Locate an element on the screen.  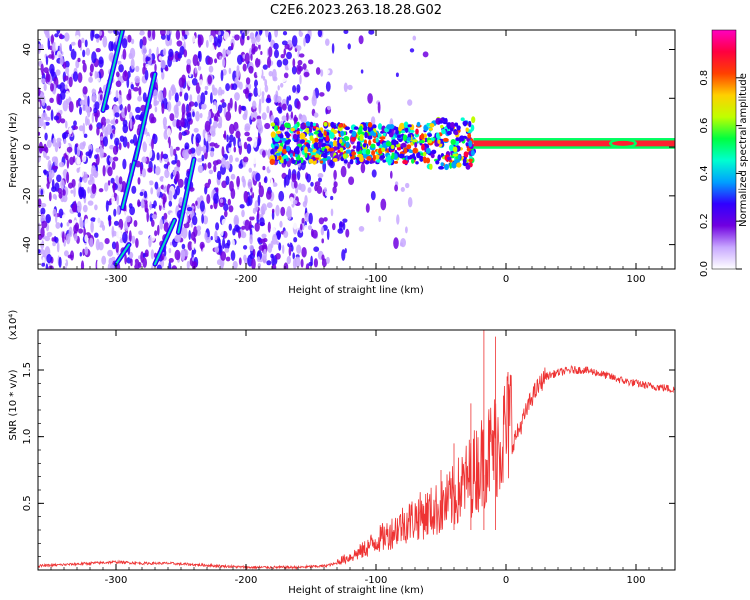
x-tick-label: -100 is located at coordinates (376, 580).